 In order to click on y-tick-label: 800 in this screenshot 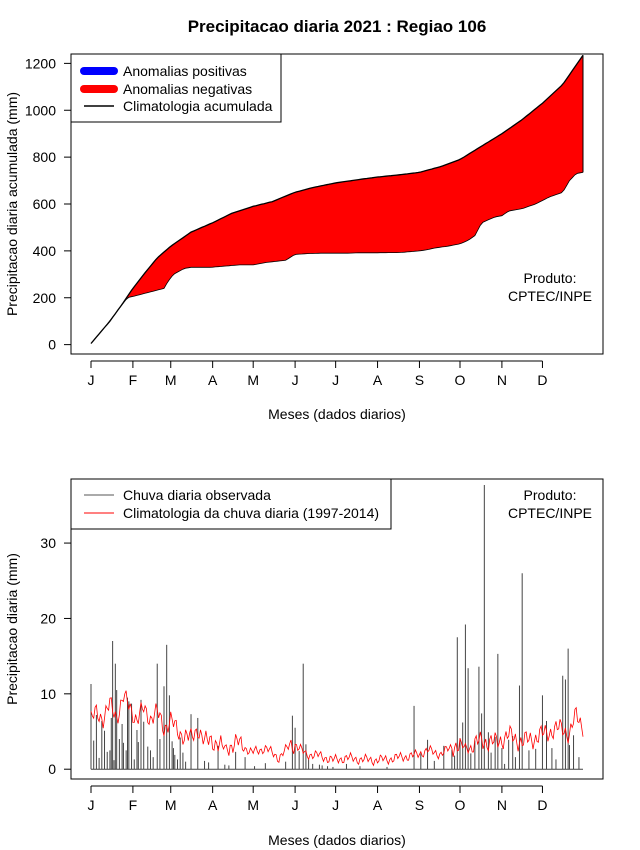, I will do `click(45, 157)`.